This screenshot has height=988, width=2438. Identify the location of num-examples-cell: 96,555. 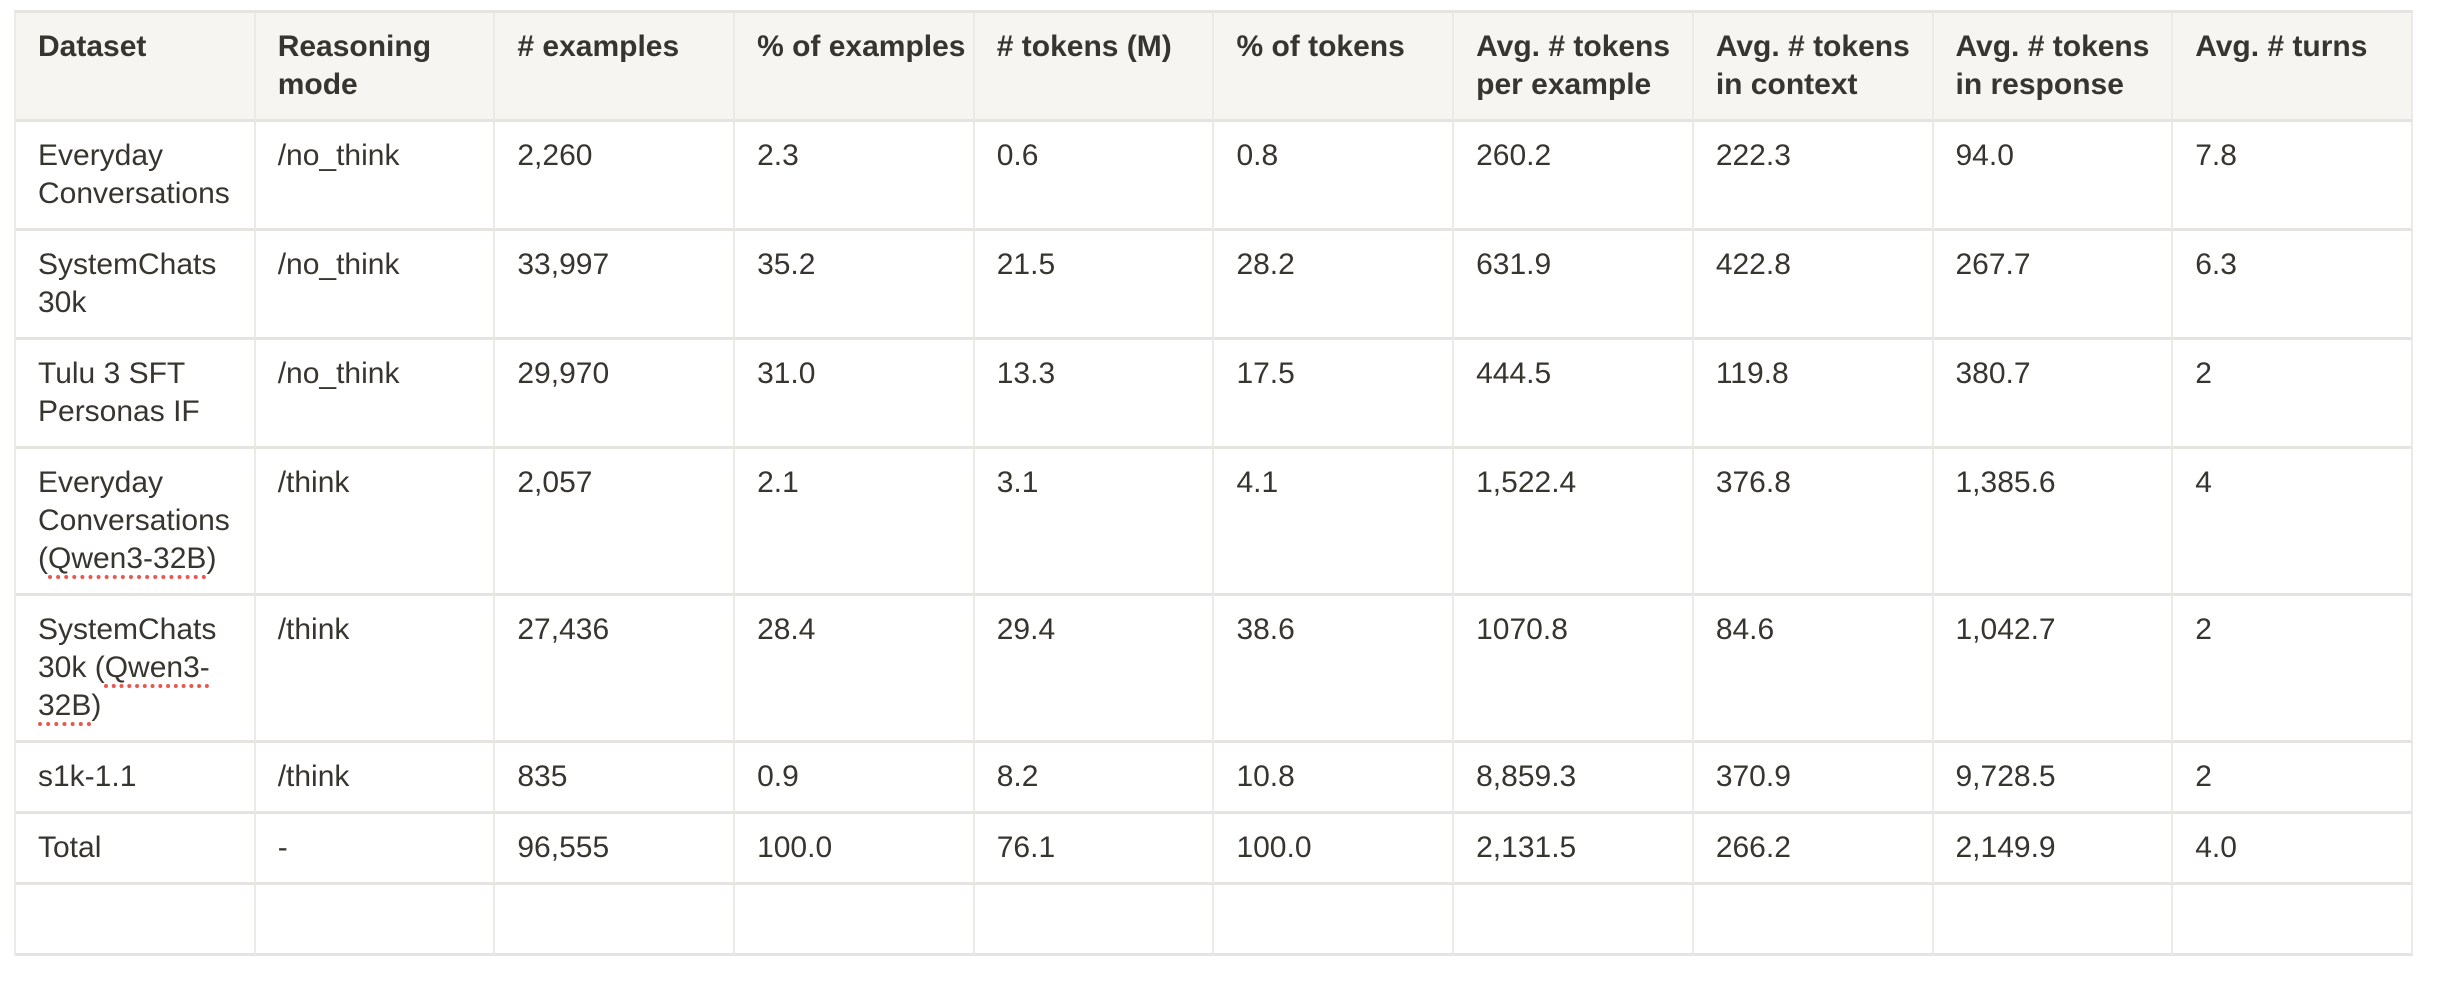
(615, 849).